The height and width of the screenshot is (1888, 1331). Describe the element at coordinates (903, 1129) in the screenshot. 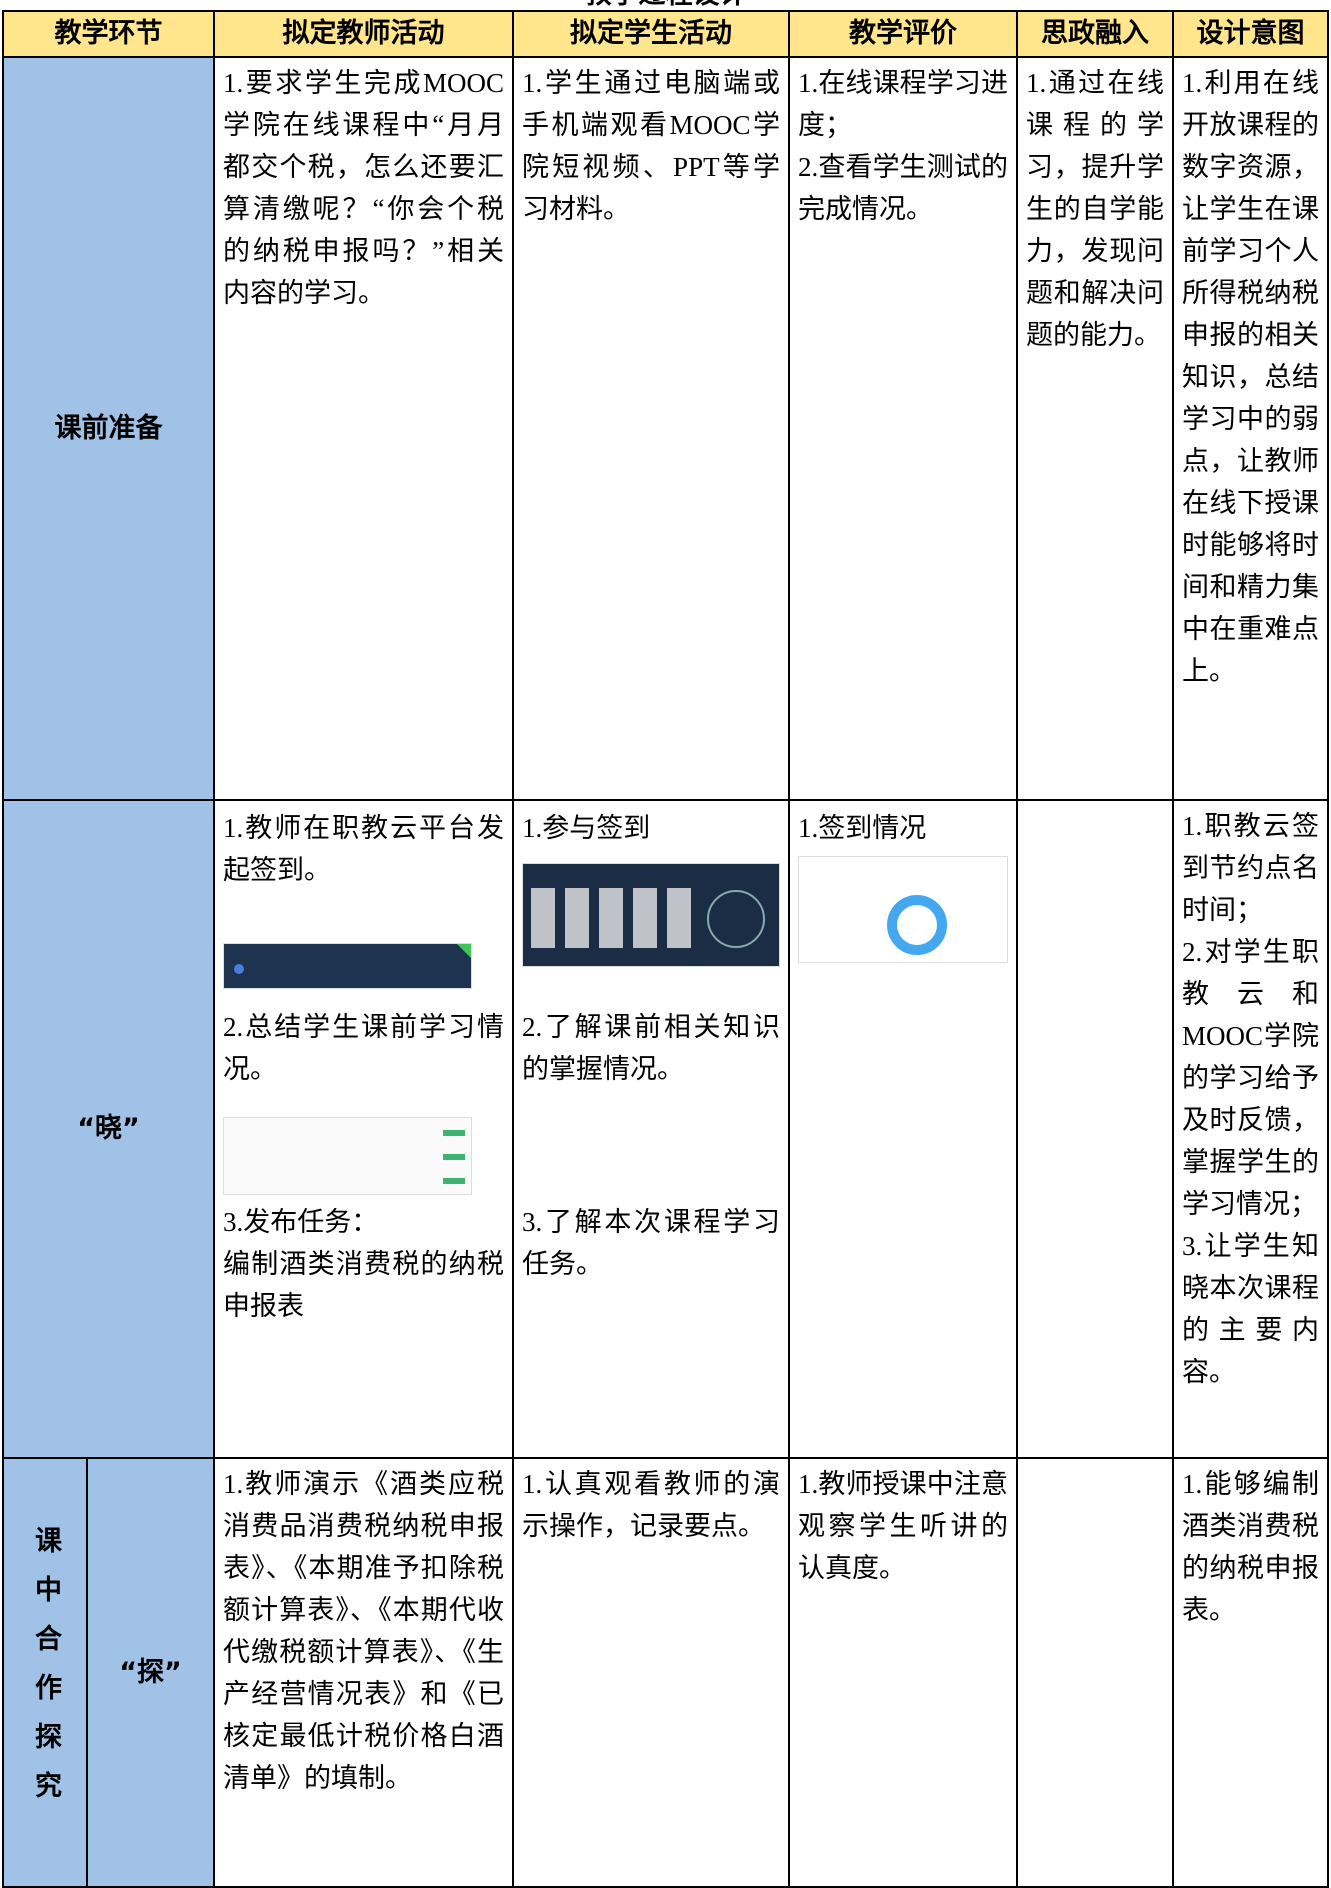

I see `cell: 1.签到情况` at that location.